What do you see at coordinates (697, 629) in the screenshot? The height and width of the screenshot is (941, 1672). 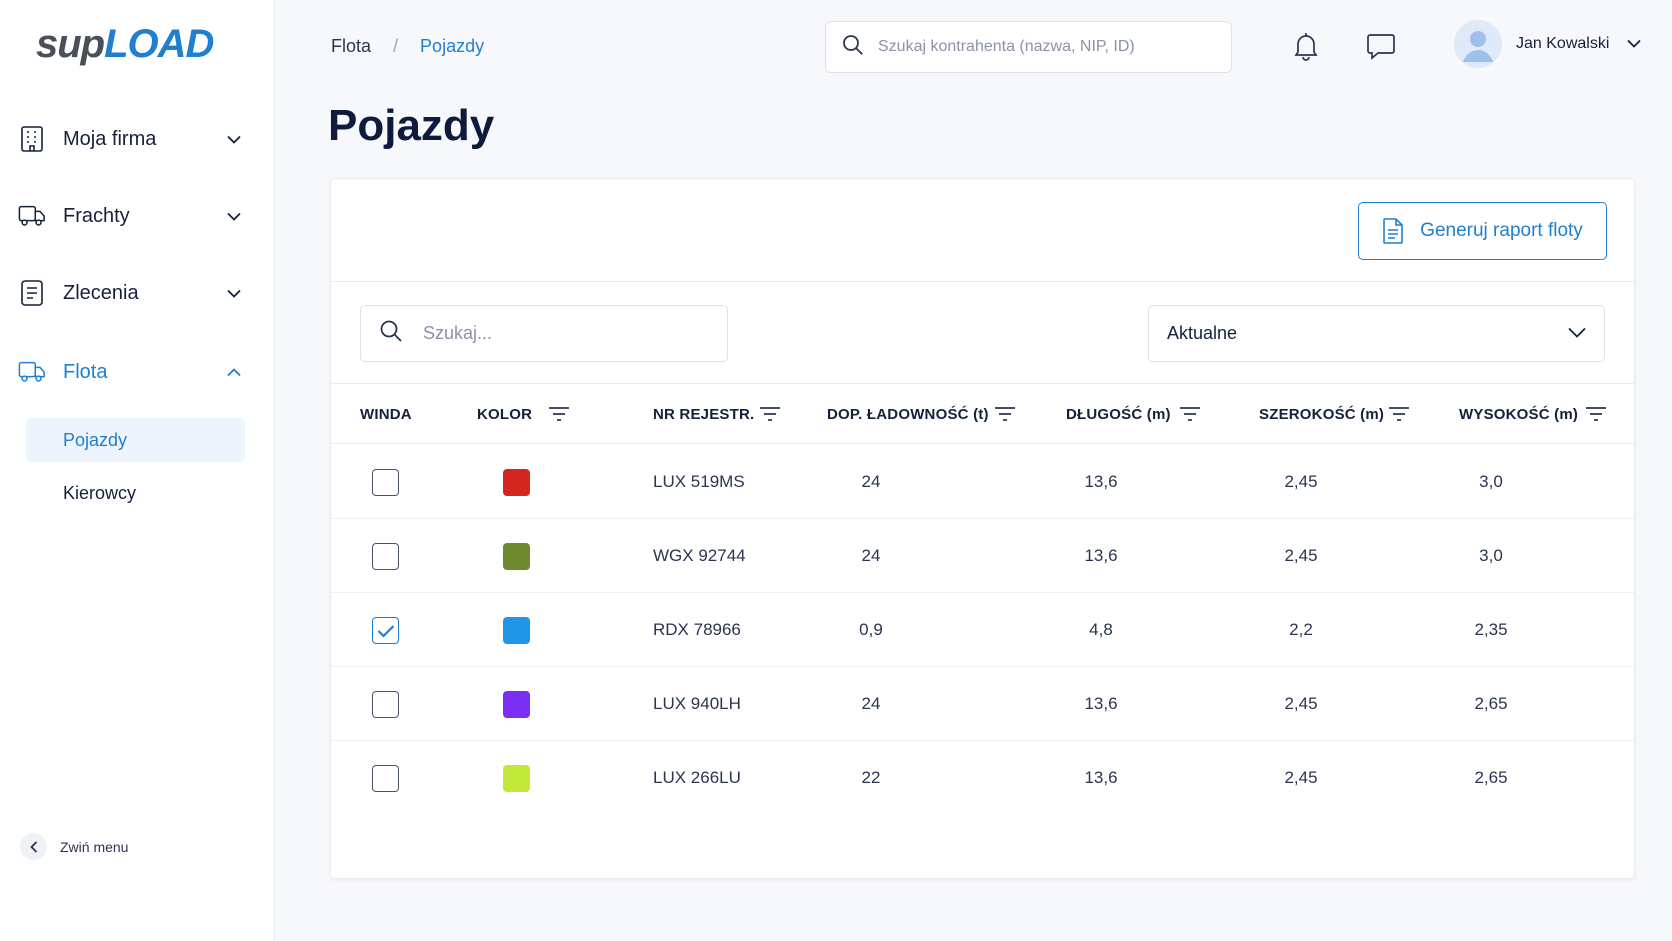 I see `cell-nr: RDX 78966` at bounding box center [697, 629].